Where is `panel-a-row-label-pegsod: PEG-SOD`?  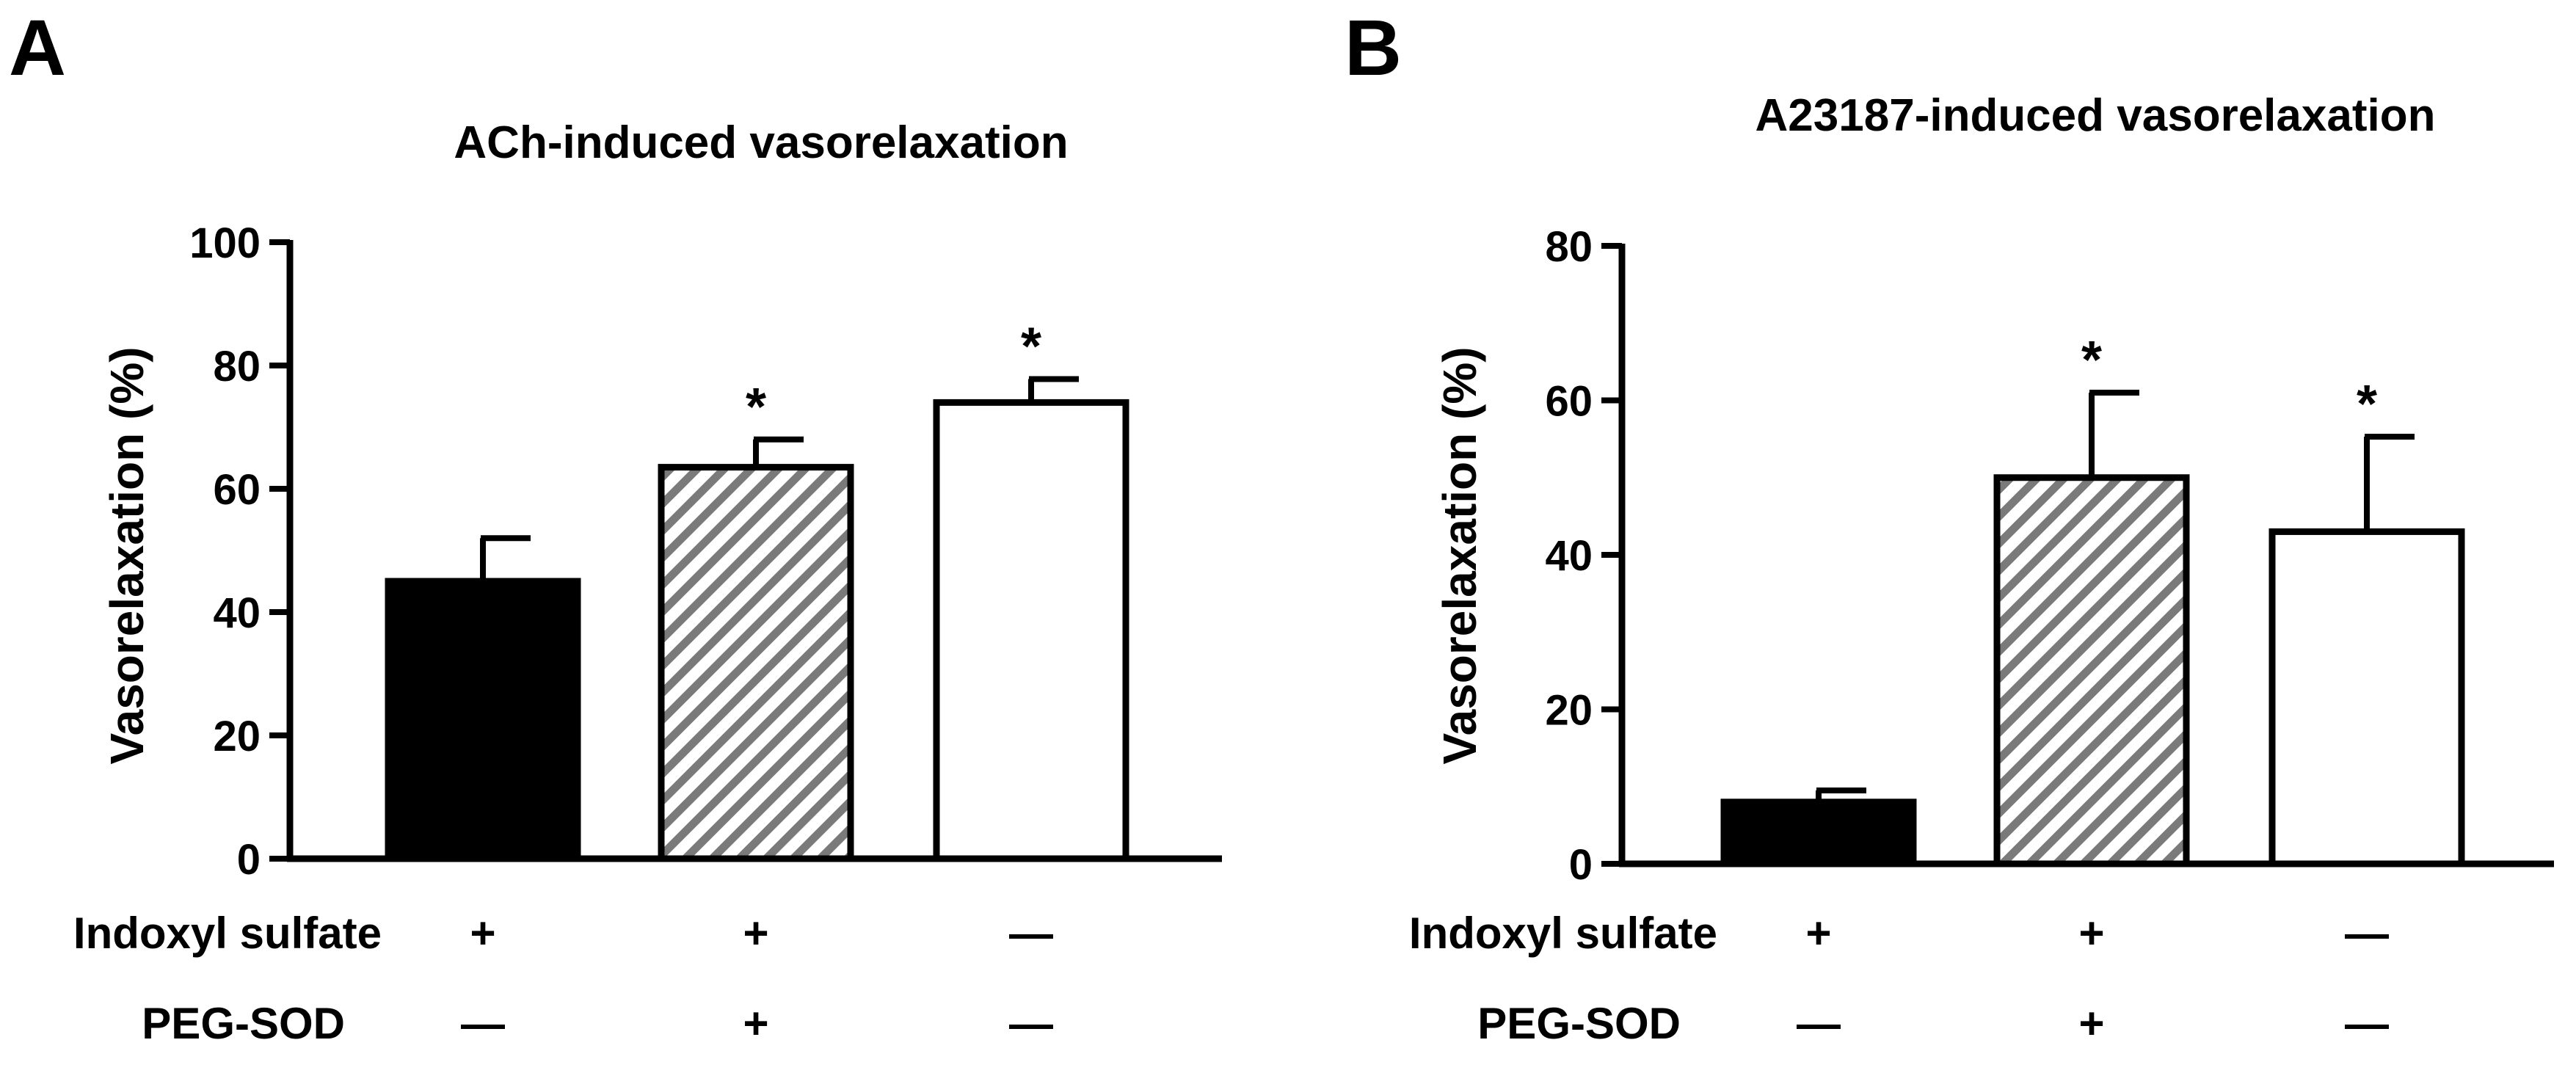 panel-a-row-label-pegsod: PEG-SOD is located at coordinates (243, 1023).